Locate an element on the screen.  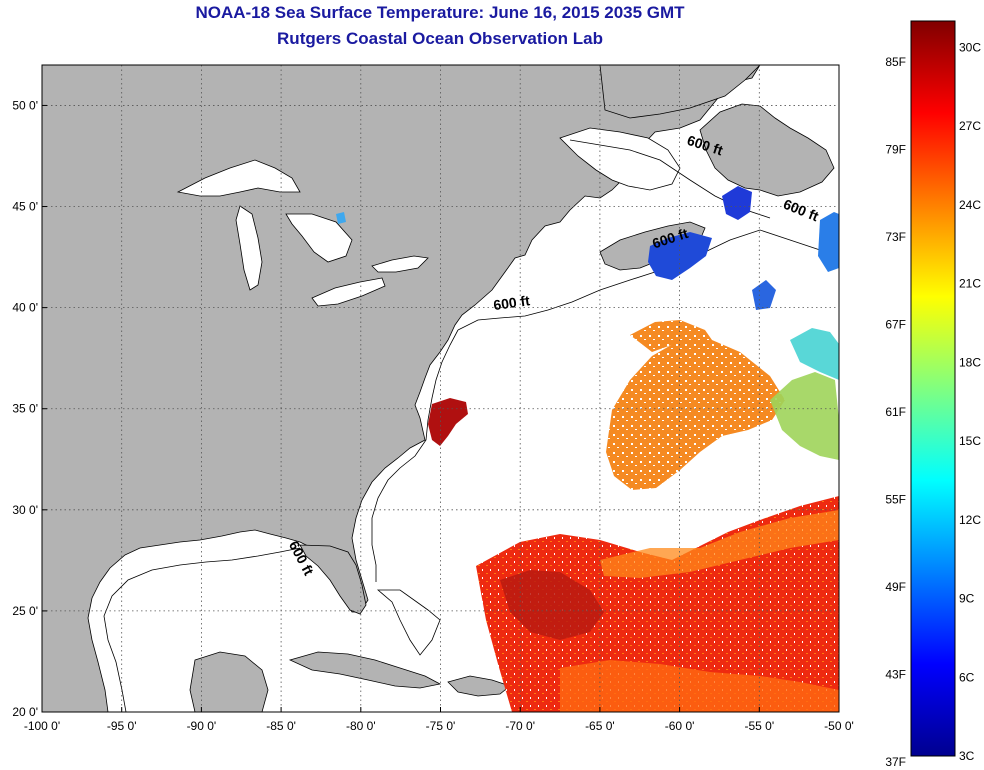
x-tick-label: -70 0' is located at coordinates (520, 726).